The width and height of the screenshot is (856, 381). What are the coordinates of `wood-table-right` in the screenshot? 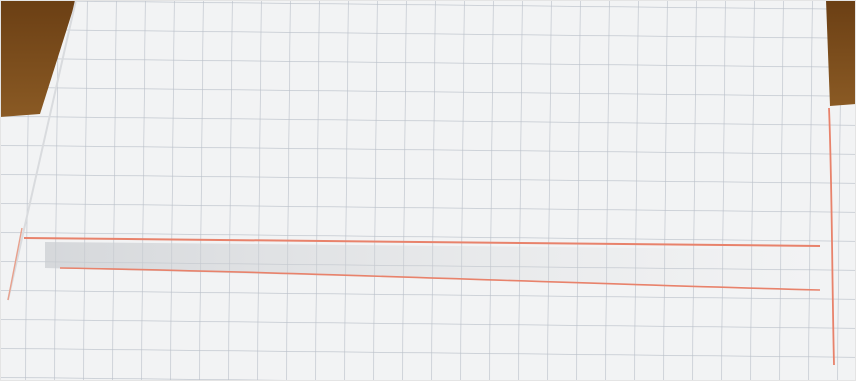 It's located at (841, 53).